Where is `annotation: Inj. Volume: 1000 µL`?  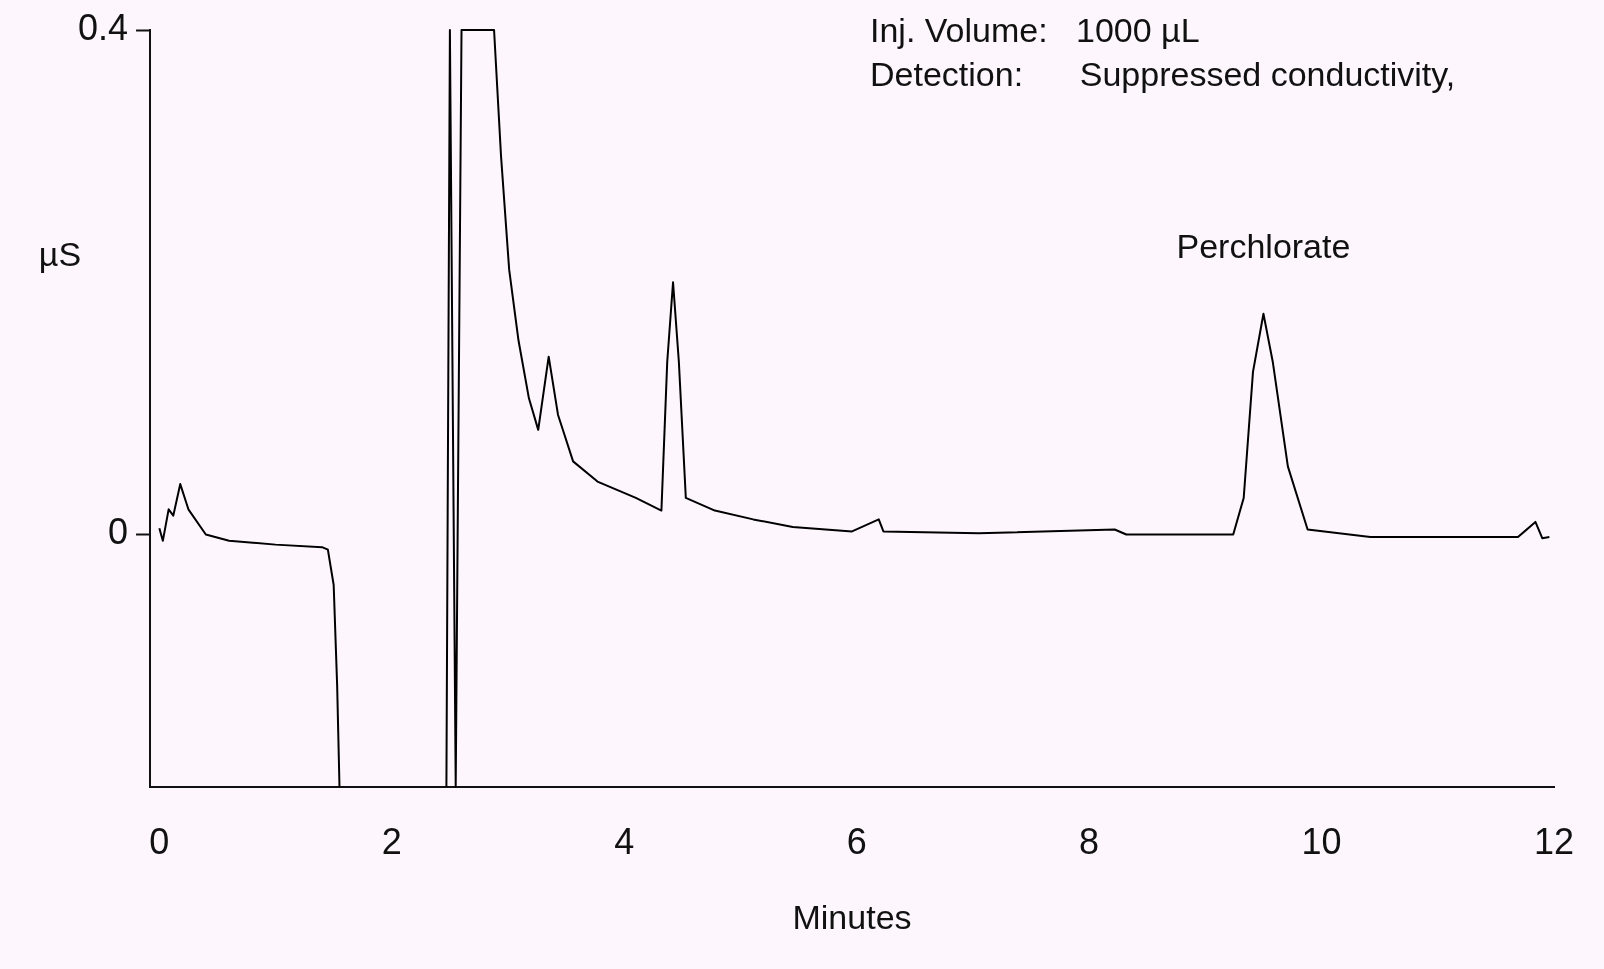 annotation: Inj. Volume: 1000 µL is located at coordinates (1035, 30).